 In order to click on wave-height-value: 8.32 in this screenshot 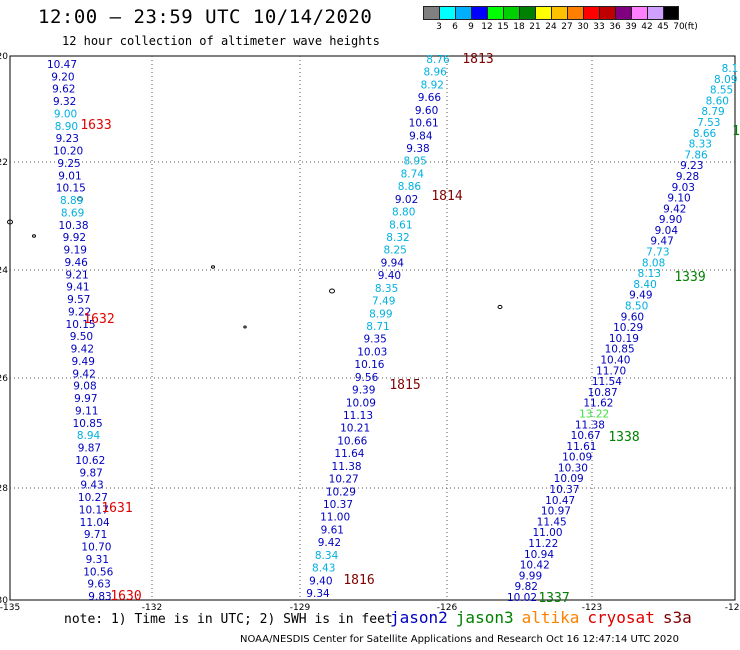, I will do `click(397, 238)`.